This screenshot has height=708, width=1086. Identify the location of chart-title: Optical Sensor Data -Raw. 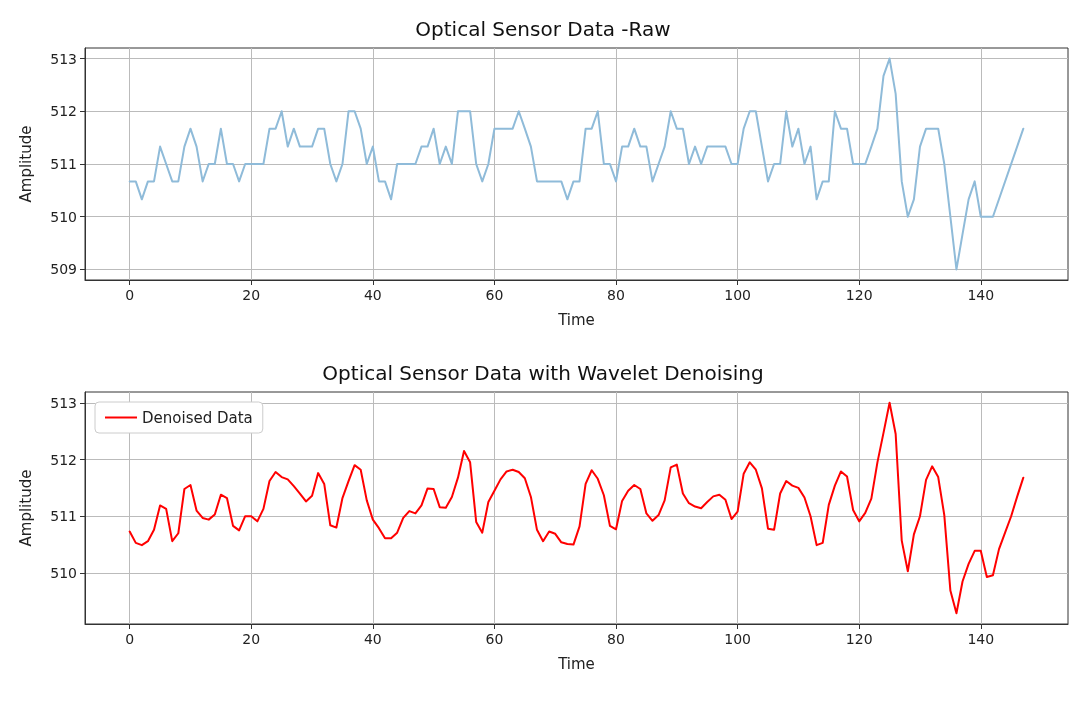
(543, 29).